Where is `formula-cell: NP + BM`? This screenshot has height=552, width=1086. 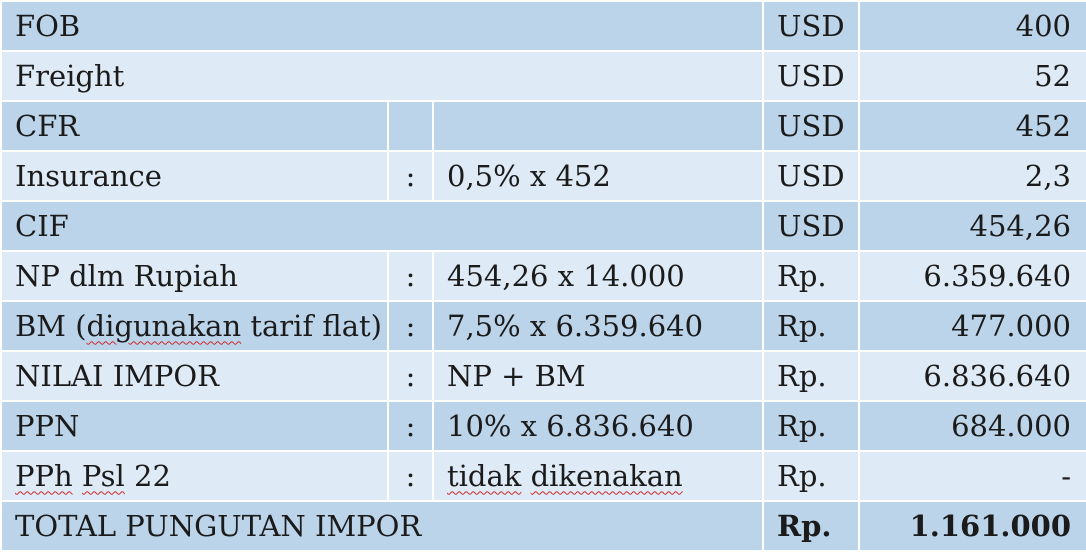
formula-cell: NP + BM is located at coordinates (598, 376).